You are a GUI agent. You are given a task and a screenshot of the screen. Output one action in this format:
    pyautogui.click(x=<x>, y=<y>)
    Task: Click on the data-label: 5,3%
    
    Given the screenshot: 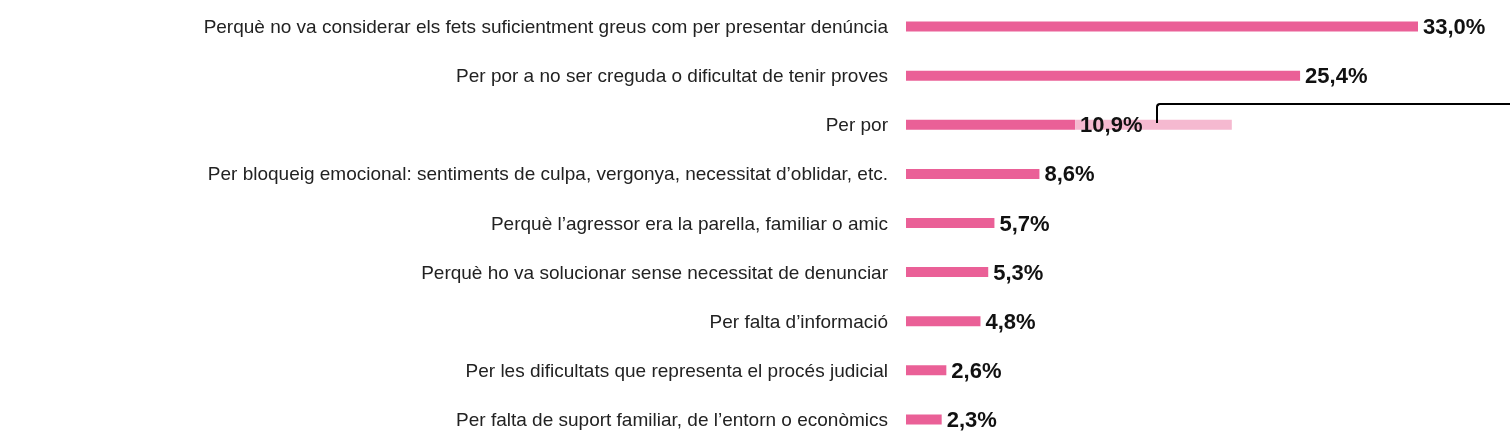 What is the action you would take?
    pyautogui.click(x=1018, y=272)
    